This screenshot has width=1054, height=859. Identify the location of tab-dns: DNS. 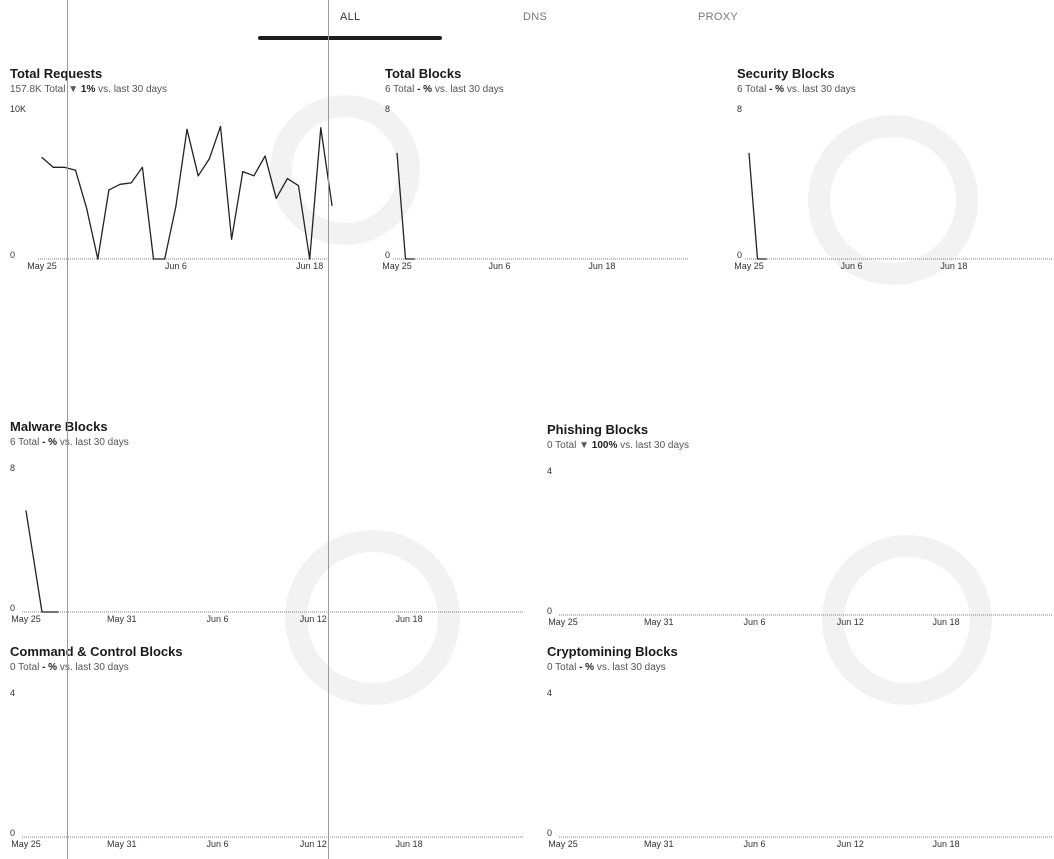
(535, 17).